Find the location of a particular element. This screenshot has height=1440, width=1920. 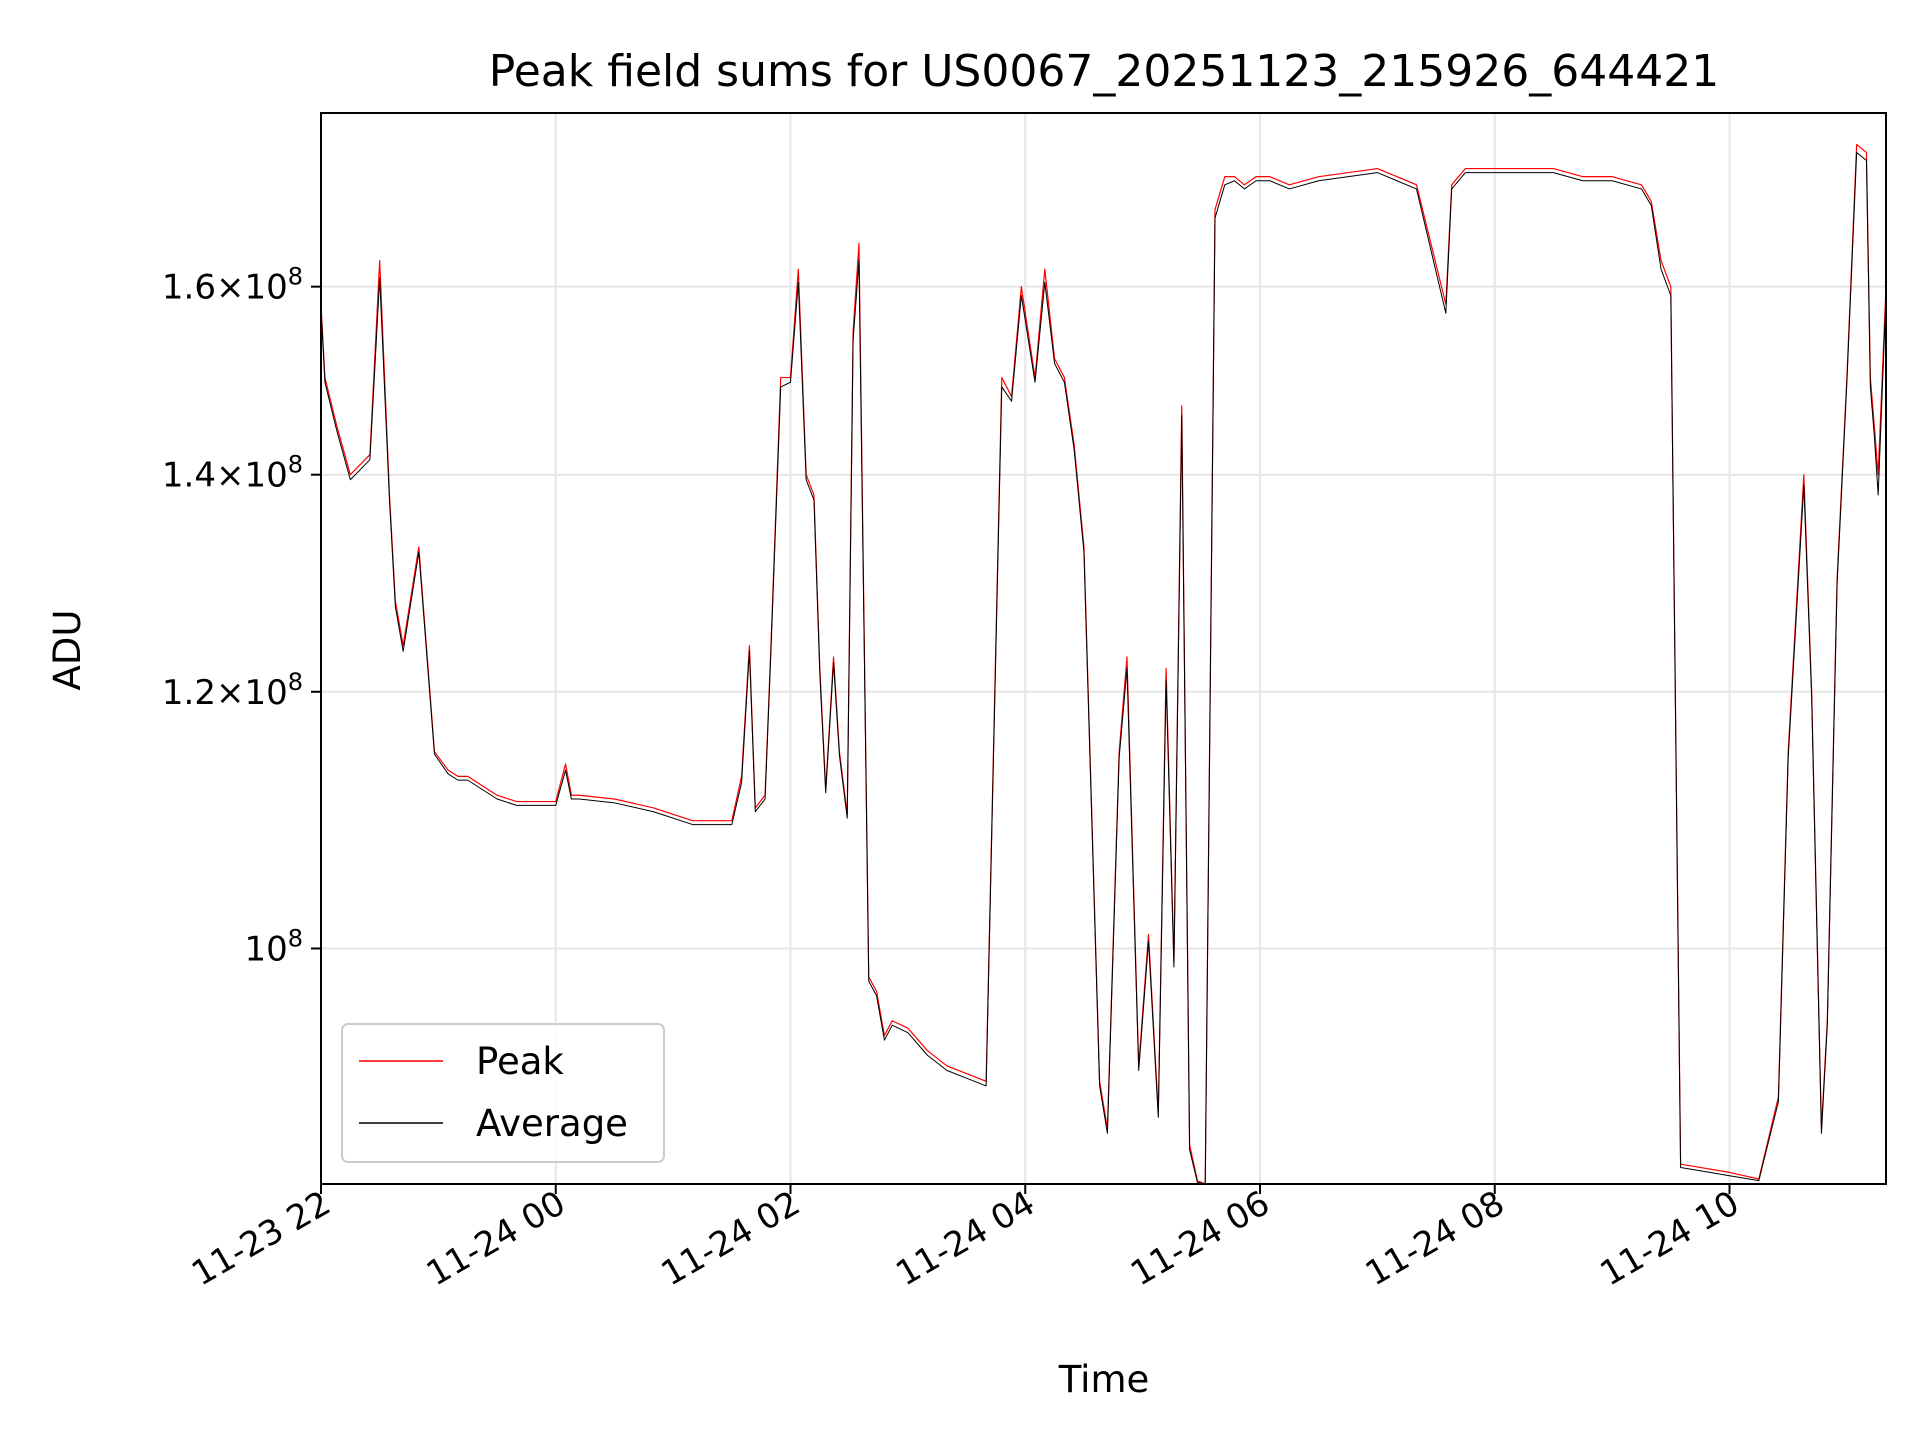

x-tick-label: 11-24 08 is located at coordinates (1435, 1238).